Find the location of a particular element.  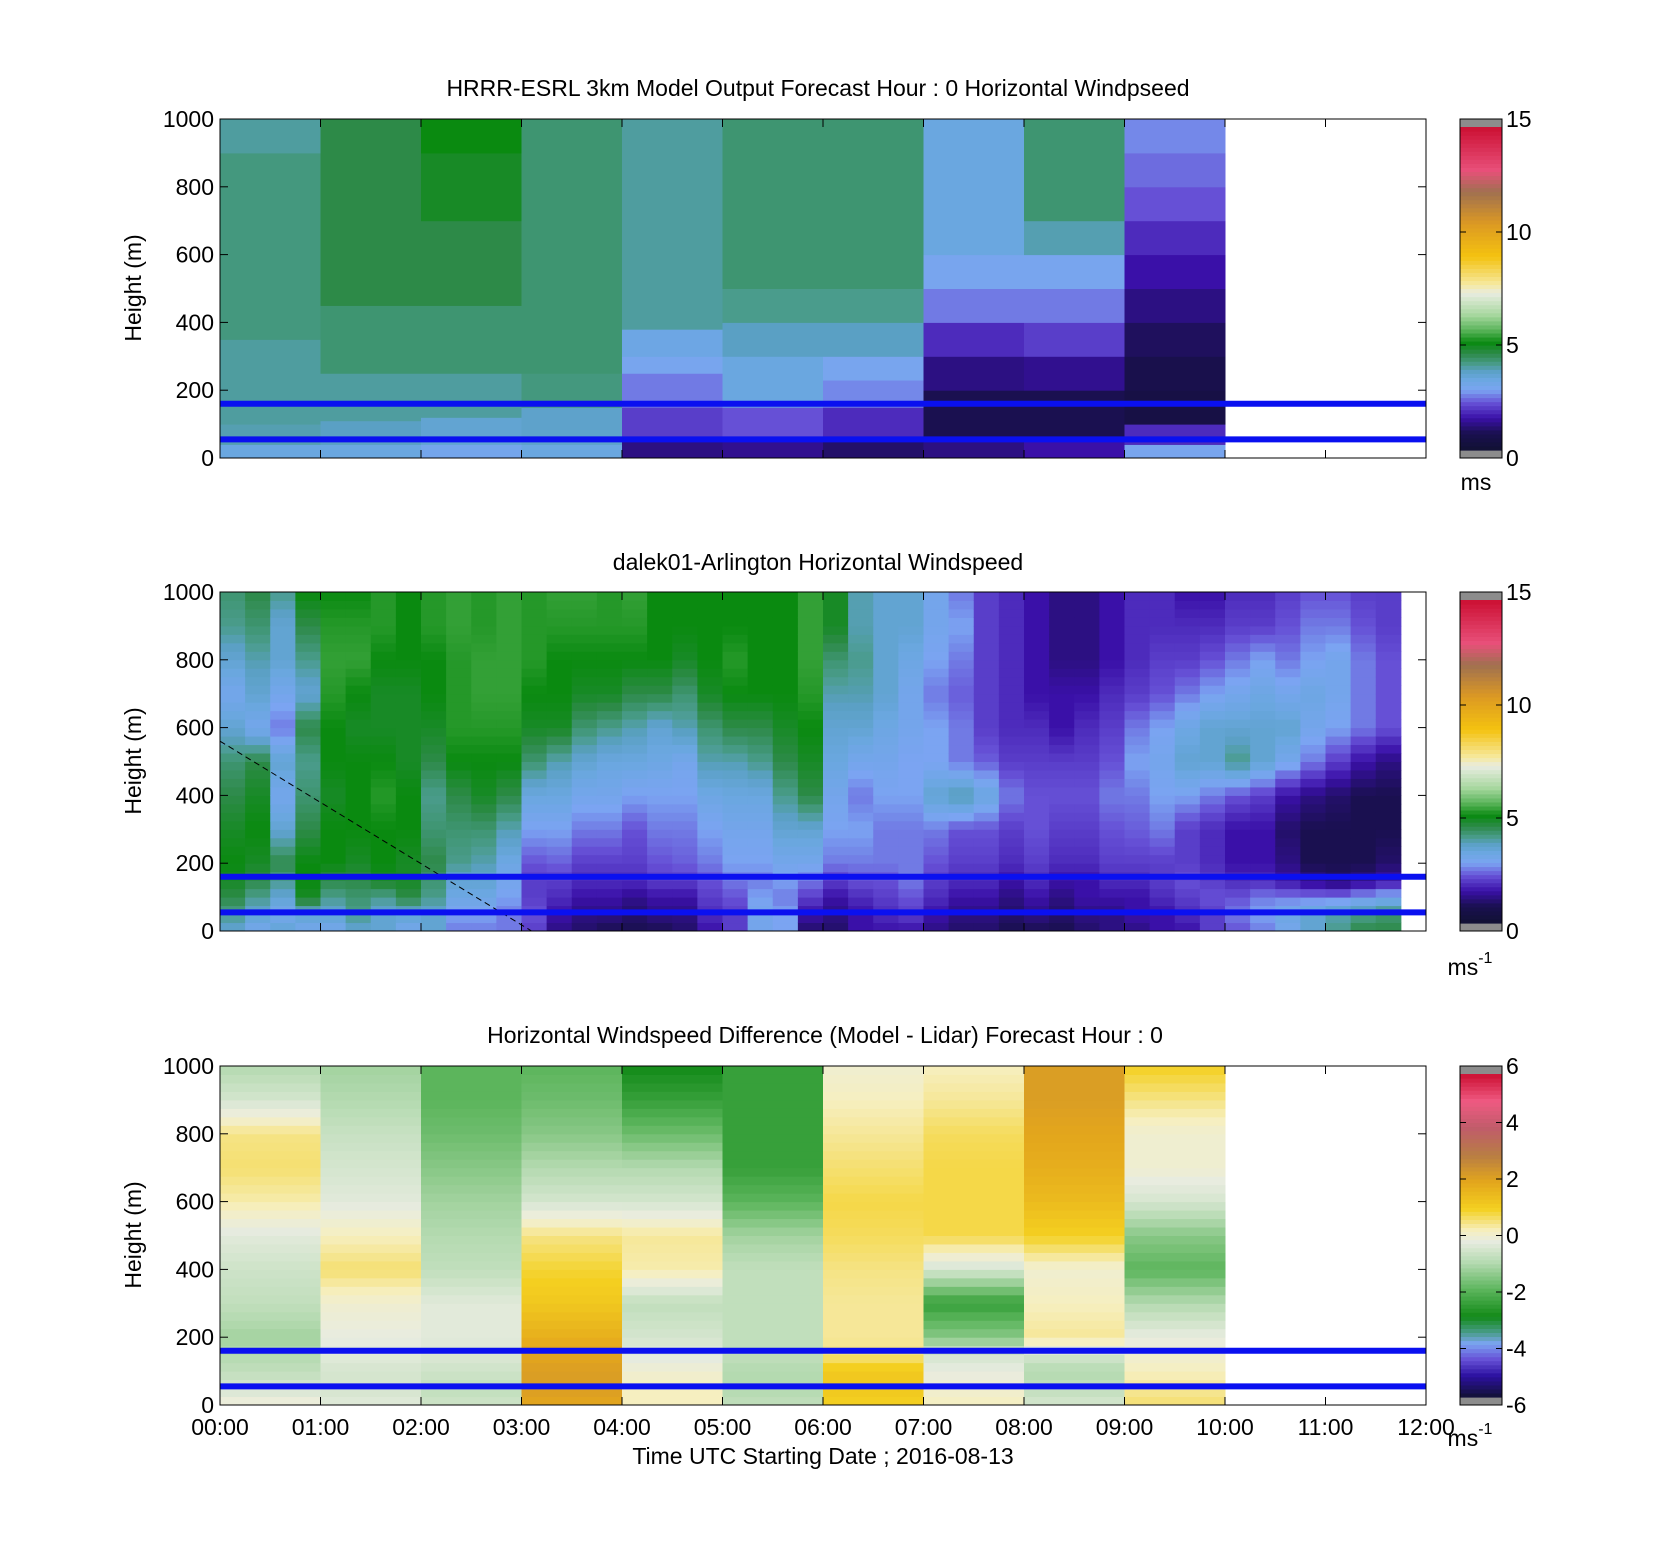

panel-difference-colorbar-unit: ms-1 is located at coordinates (1470, 1436).